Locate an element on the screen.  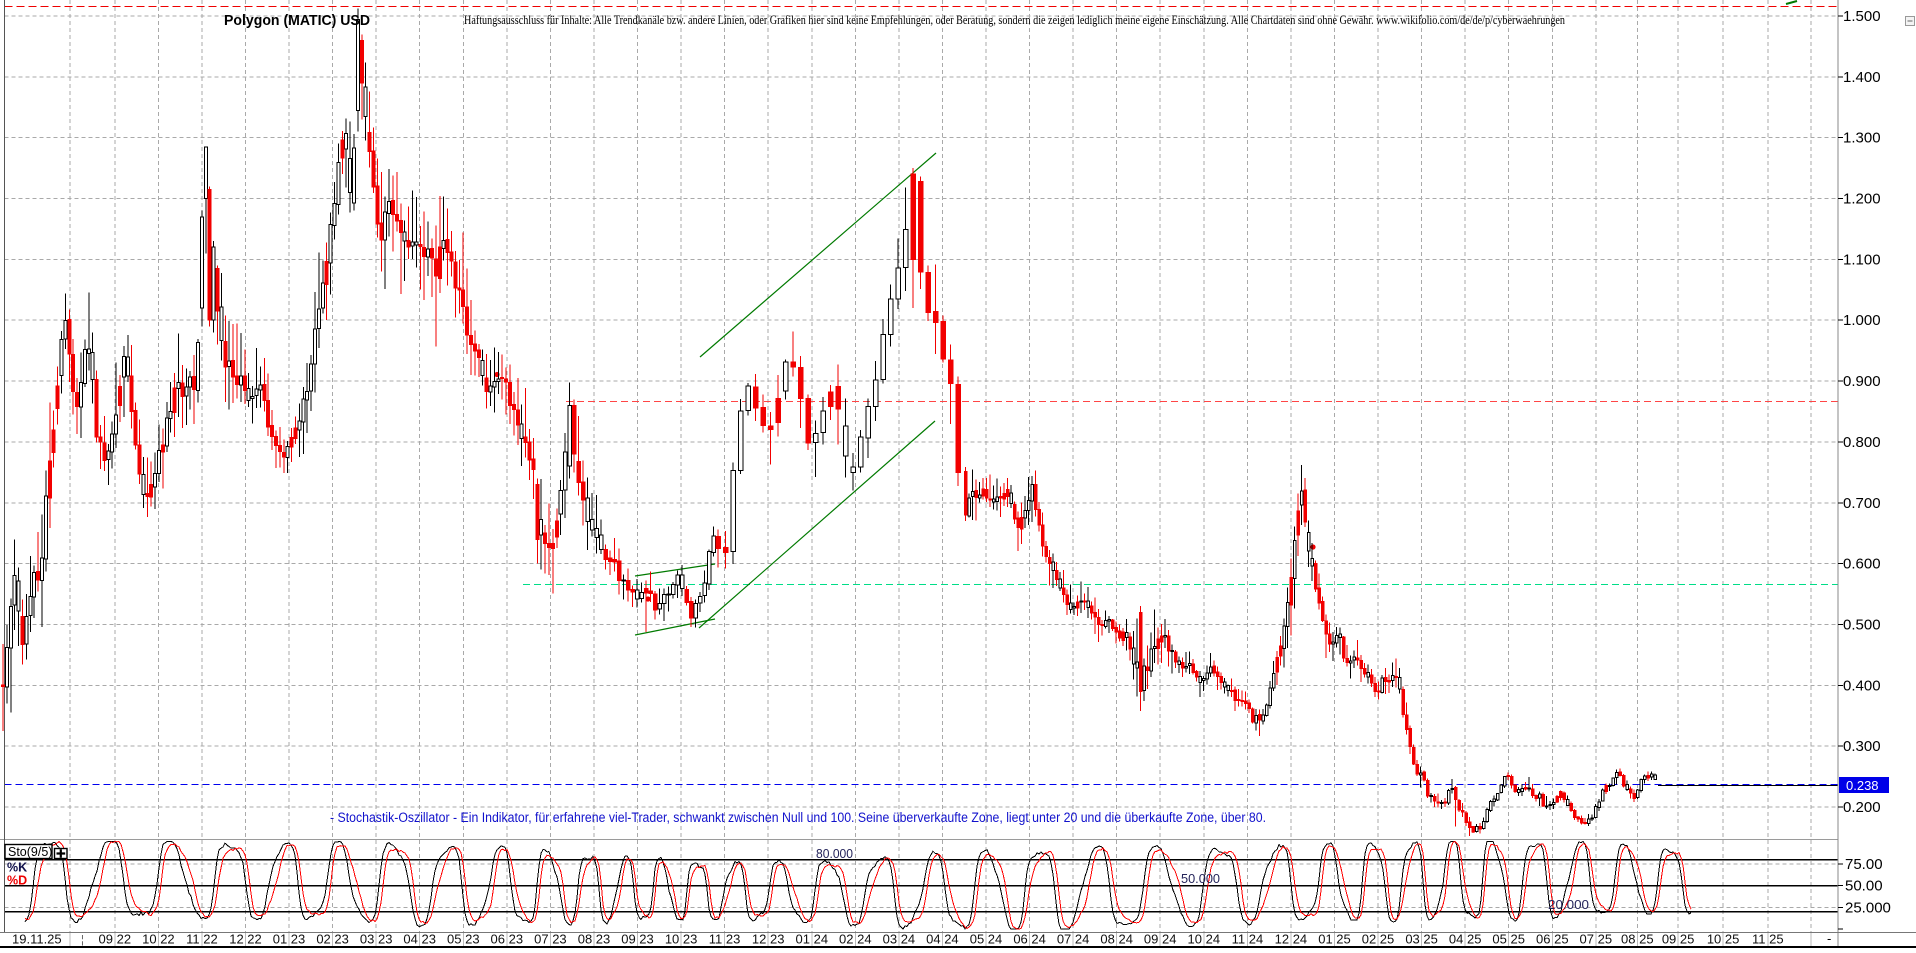
svg-text: 0.238 is located at coordinates (1862, 785).